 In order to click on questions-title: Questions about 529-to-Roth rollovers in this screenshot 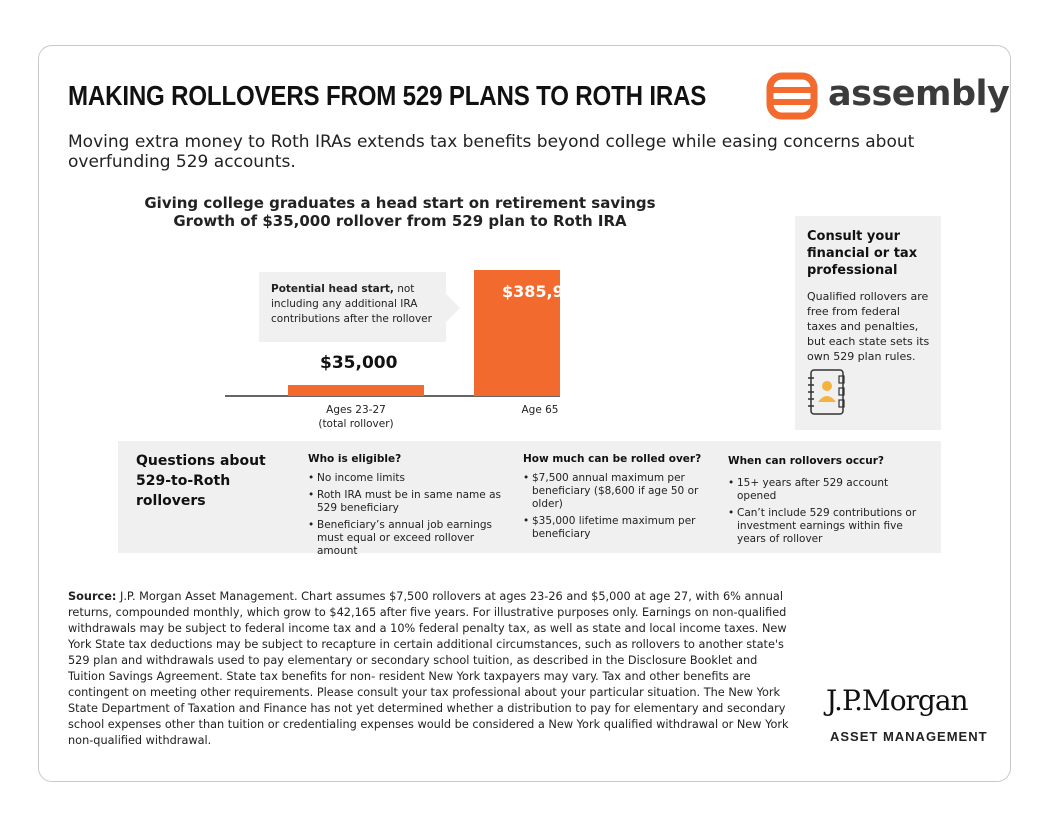, I will do `click(201, 481)`.